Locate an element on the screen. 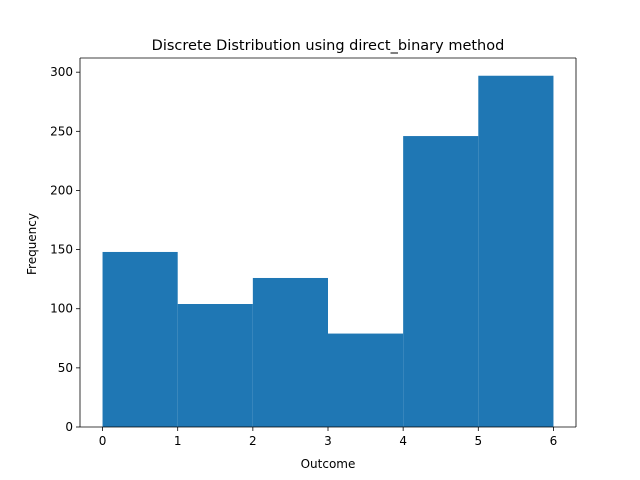 The image size is (640, 480). y-tick-label: 100 is located at coordinates (61, 309).